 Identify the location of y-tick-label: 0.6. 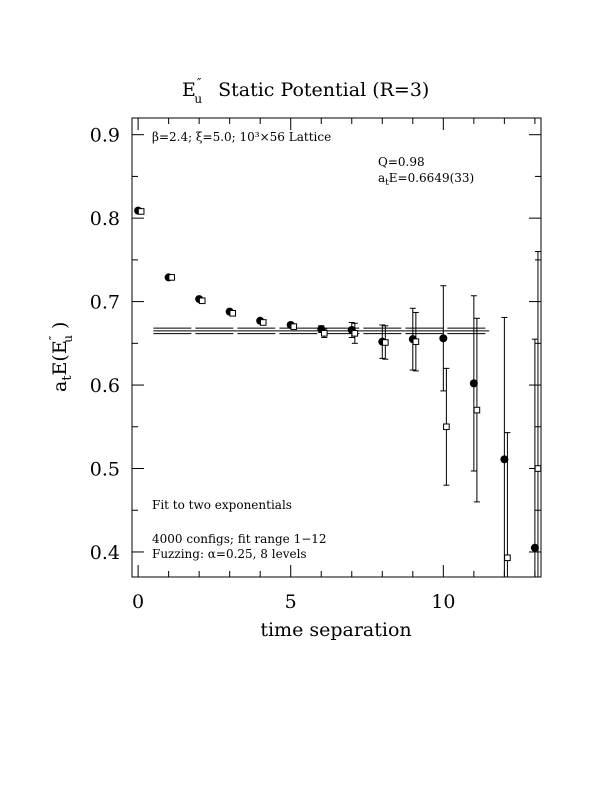
(105, 386).